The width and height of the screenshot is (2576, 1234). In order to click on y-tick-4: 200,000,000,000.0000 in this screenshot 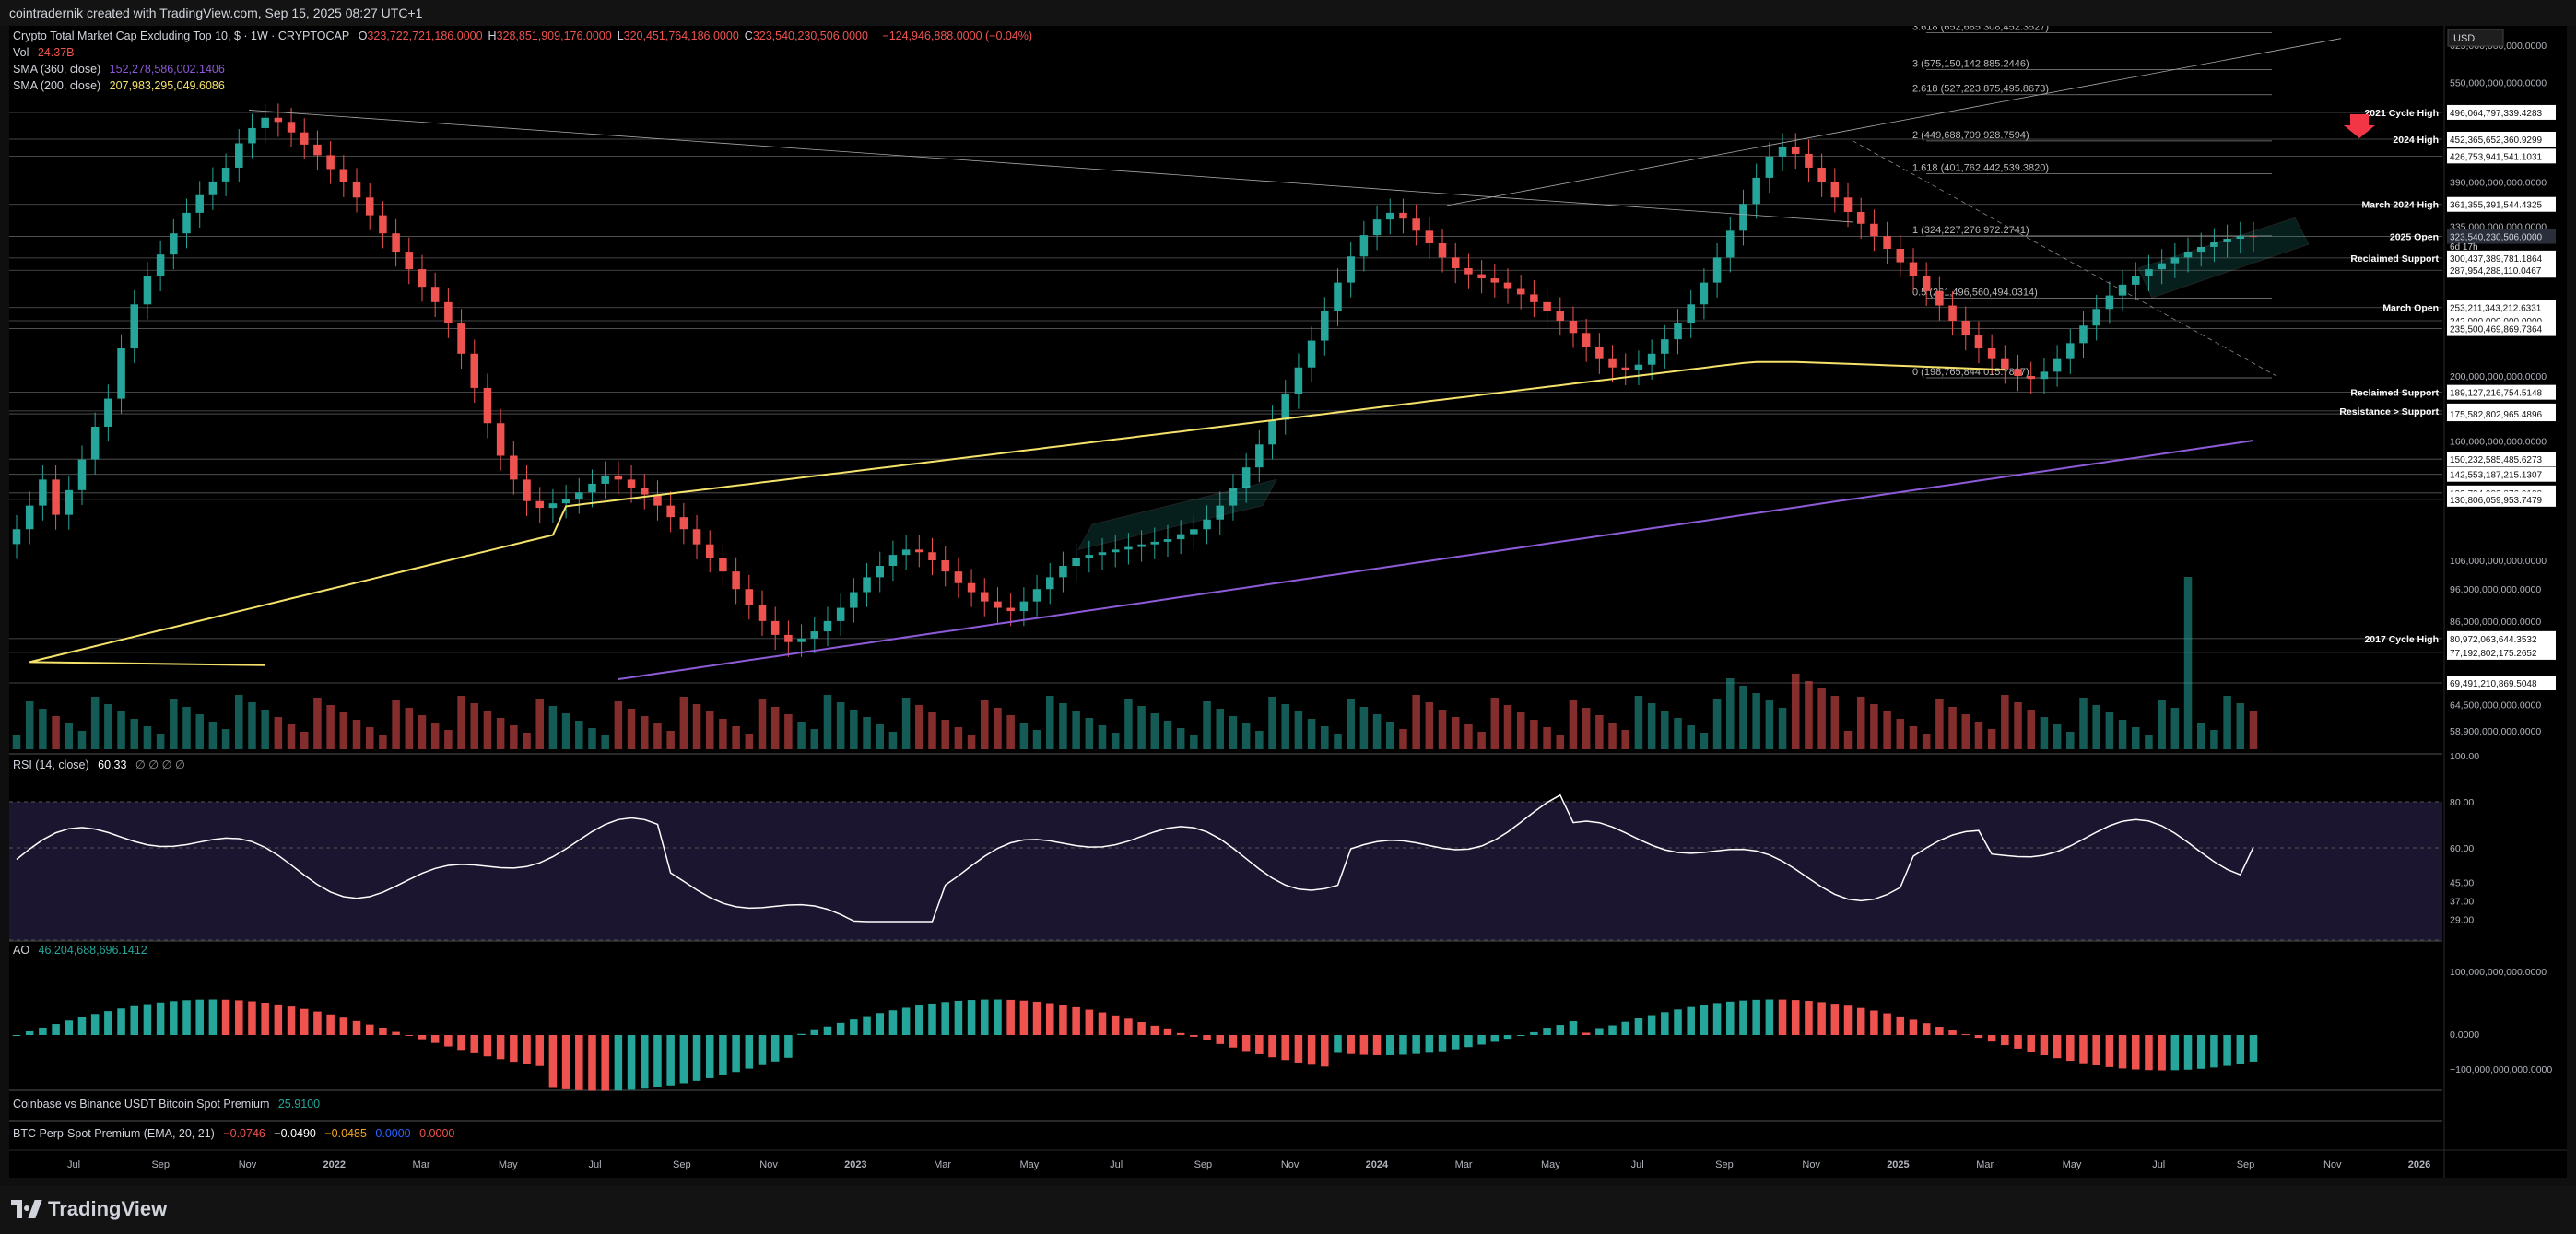, I will do `click(2498, 376)`.